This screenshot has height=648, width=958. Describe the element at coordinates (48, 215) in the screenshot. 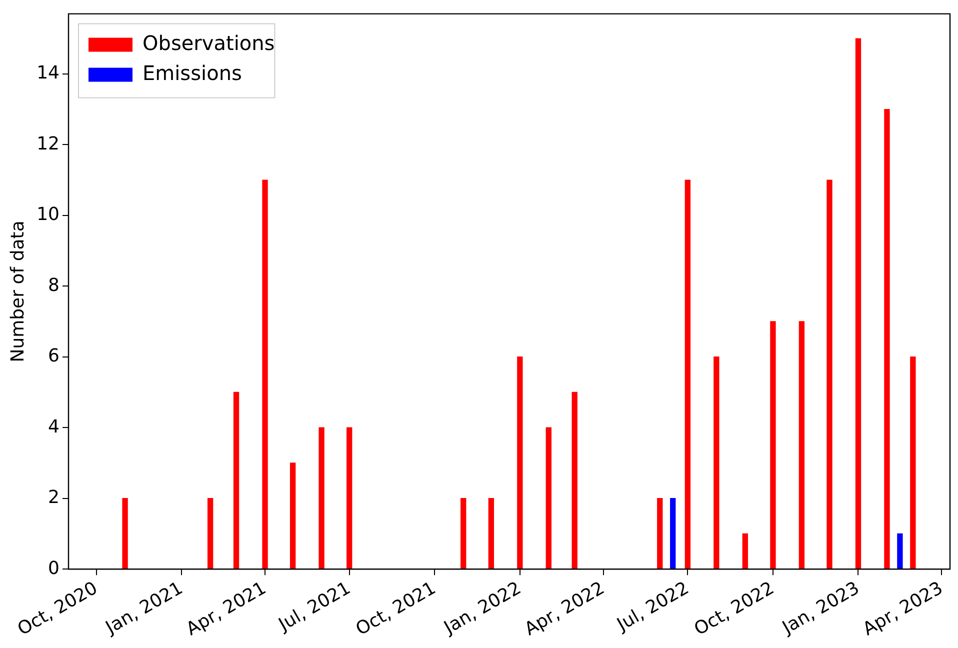

I see `y-tick-label: 10` at that location.